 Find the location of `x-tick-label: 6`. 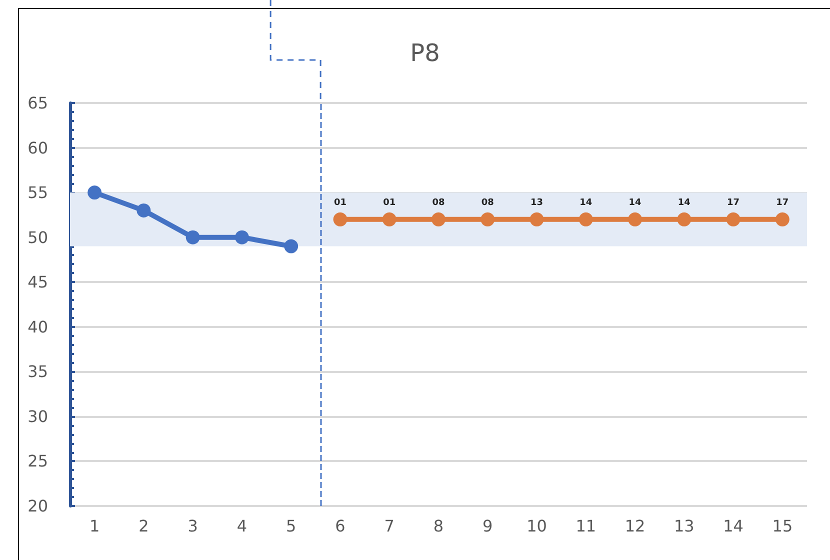

x-tick-label: 6 is located at coordinates (340, 526).